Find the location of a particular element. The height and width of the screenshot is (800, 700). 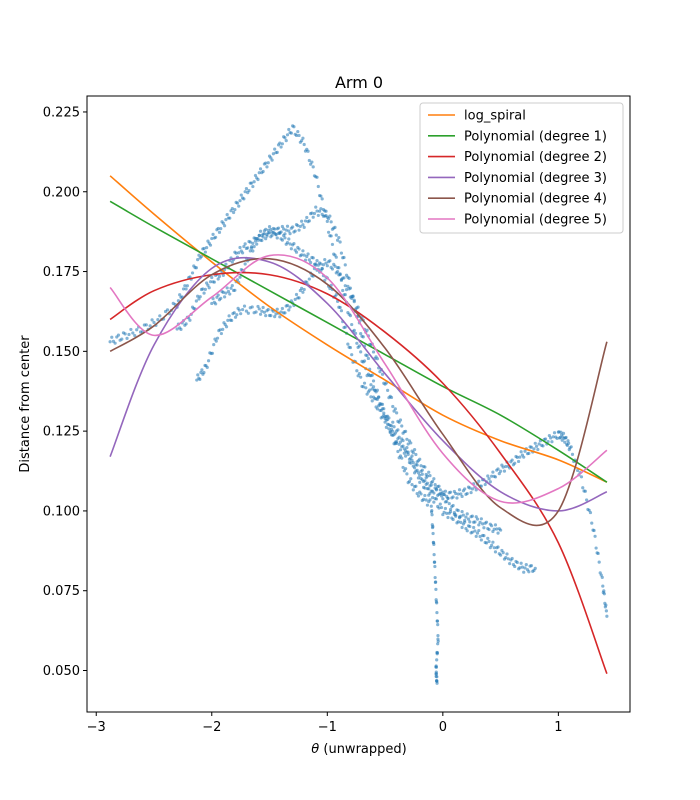

x-axis-label: θ (unwrapped) is located at coordinates (358, 749).